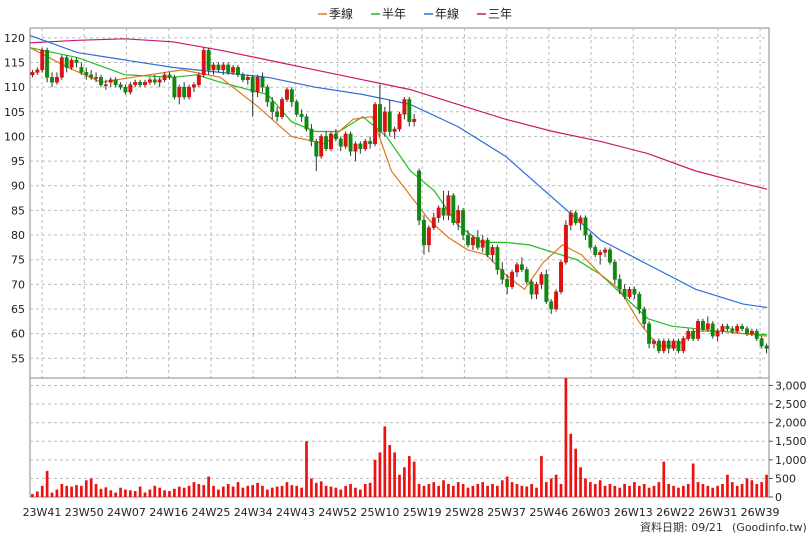 Image resolution: width=808 pixels, height=540 pixels. I want to click on price-tick-label: 115, so click(14, 63).